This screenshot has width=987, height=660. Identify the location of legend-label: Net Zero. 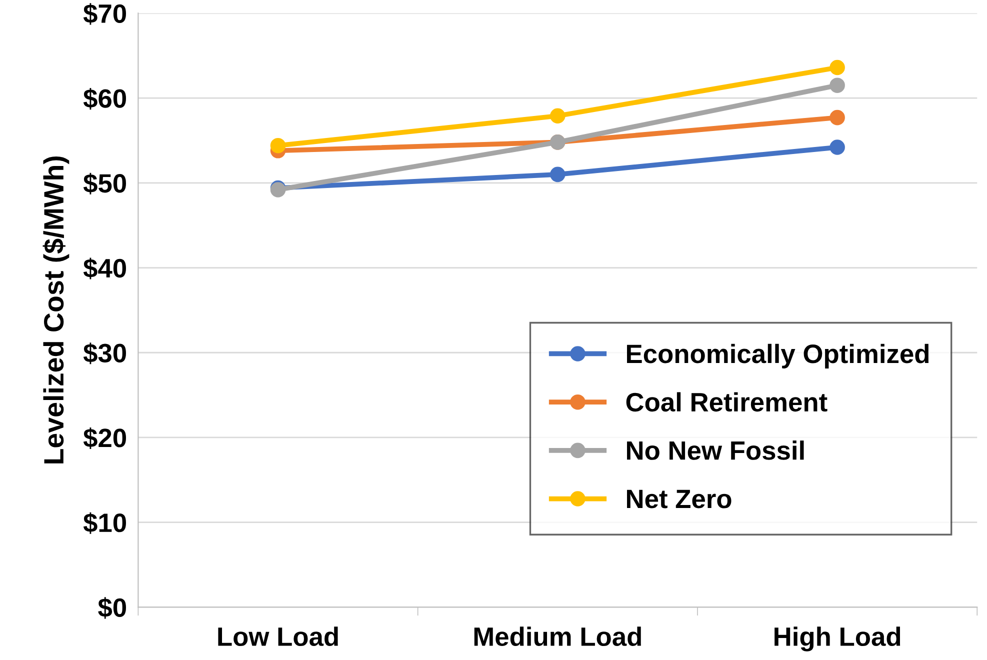
(679, 499).